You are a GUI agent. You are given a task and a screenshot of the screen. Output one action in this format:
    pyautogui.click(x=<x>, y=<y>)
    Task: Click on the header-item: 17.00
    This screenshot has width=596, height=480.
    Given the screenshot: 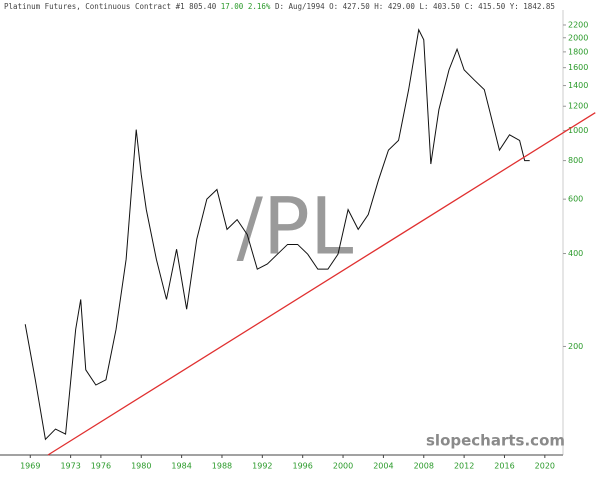 What is the action you would take?
    pyautogui.click(x=232, y=6)
    